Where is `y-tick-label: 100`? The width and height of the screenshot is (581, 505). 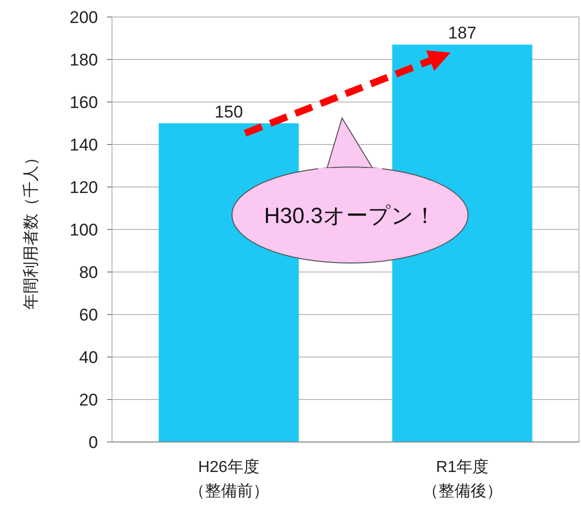 y-tick-label: 100 is located at coordinates (84, 230).